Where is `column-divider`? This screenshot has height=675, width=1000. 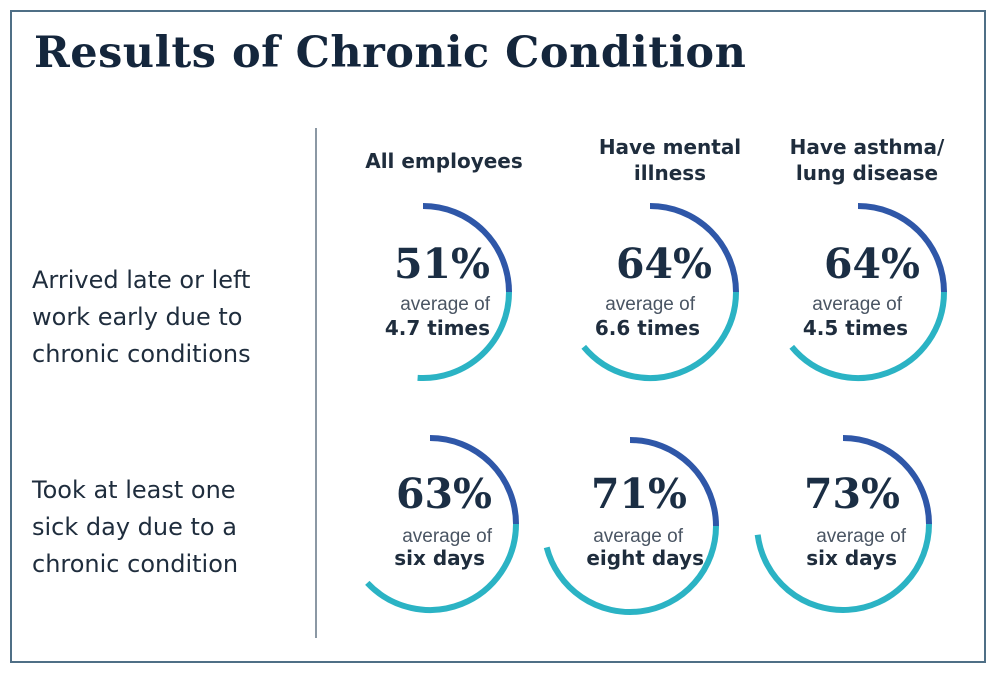 column-divider is located at coordinates (316, 383).